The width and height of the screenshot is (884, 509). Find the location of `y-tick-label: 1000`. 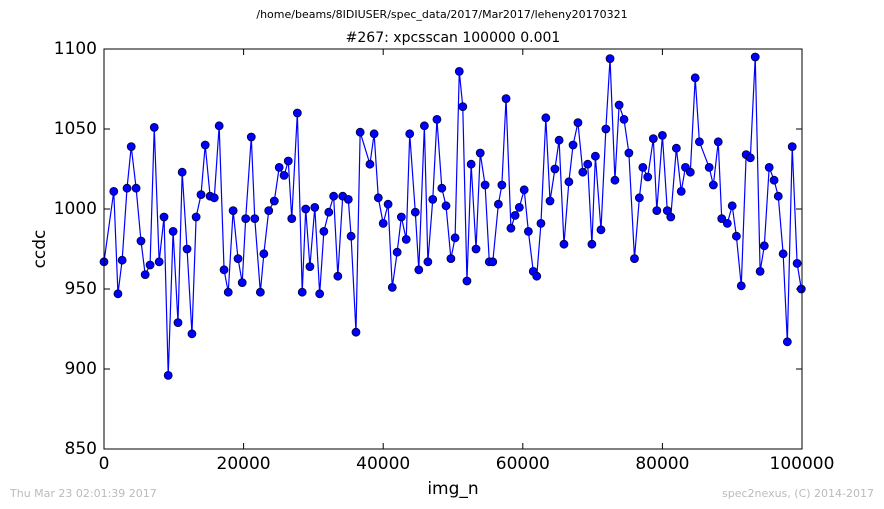

y-tick-label: 1000 is located at coordinates (75, 209).